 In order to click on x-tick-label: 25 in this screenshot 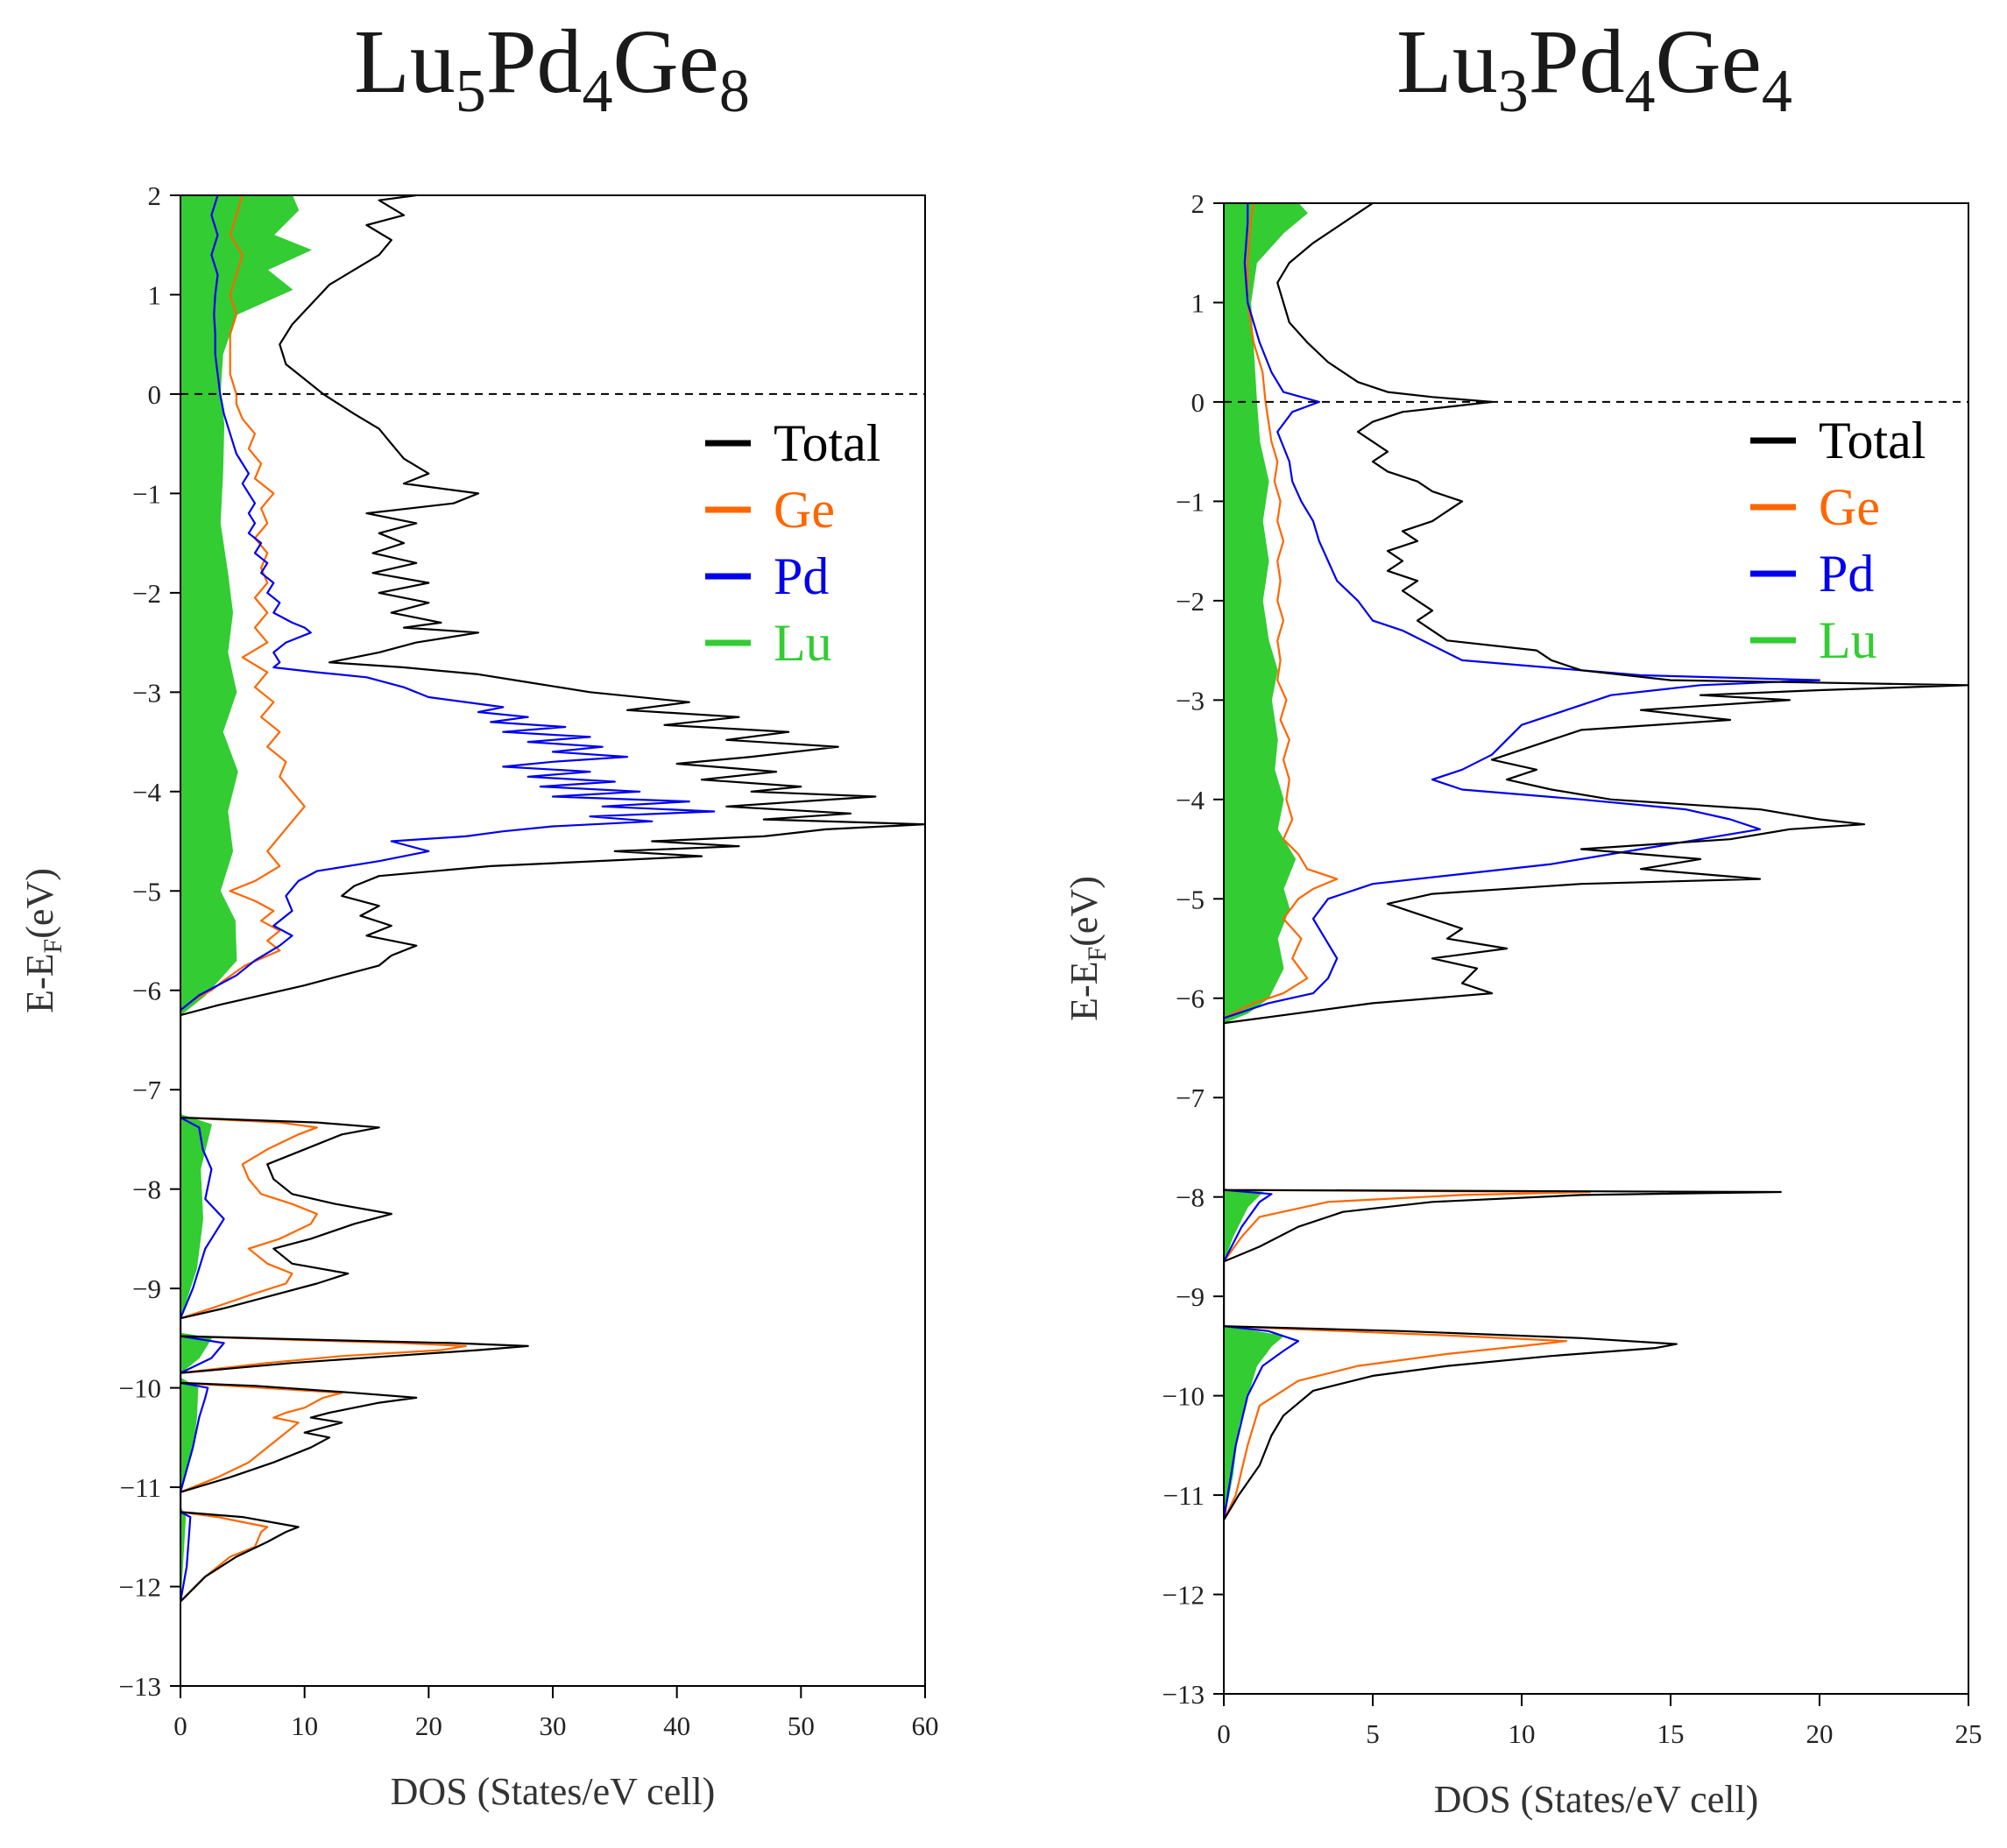, I will do `click(1968, 1734)`.